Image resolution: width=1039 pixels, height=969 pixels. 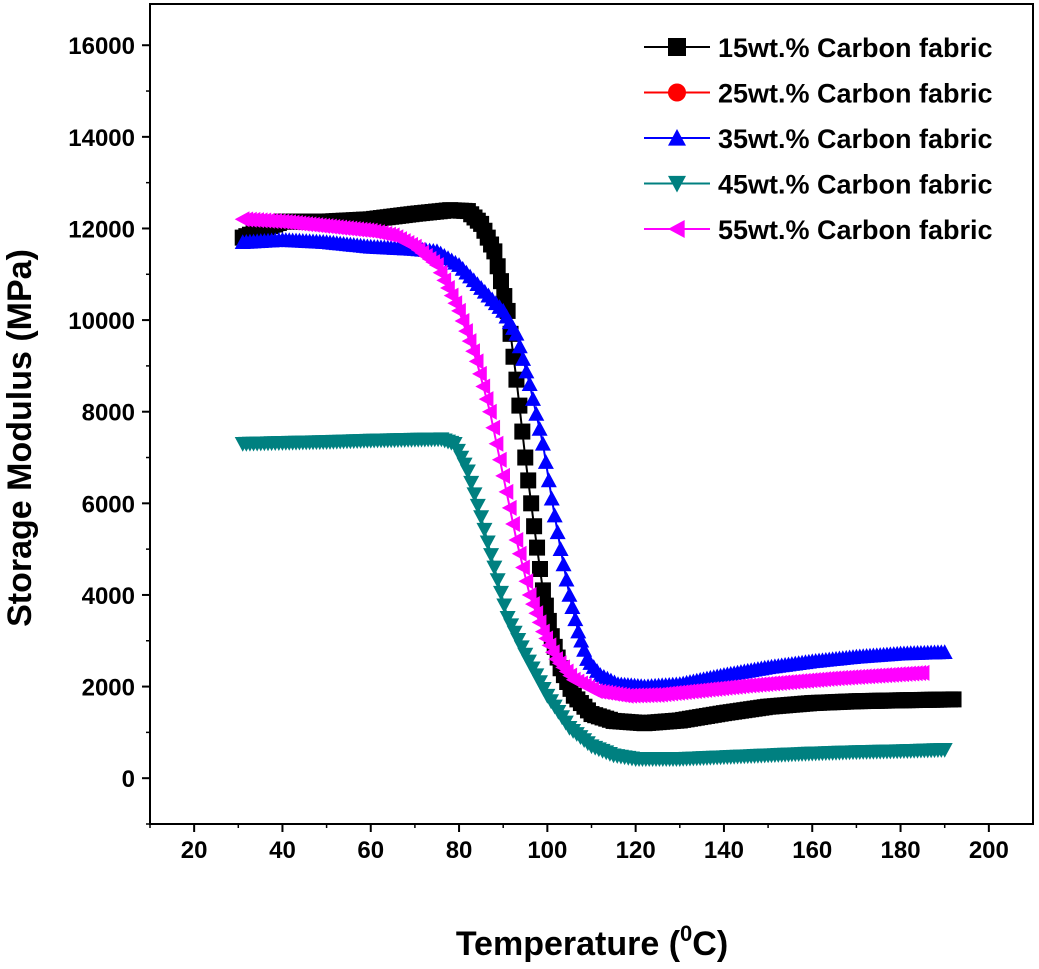 What do you see at coordinates (901, 850) in the screenshot?
I see `x-tick-label: 180` at bounding box center [901, 850].